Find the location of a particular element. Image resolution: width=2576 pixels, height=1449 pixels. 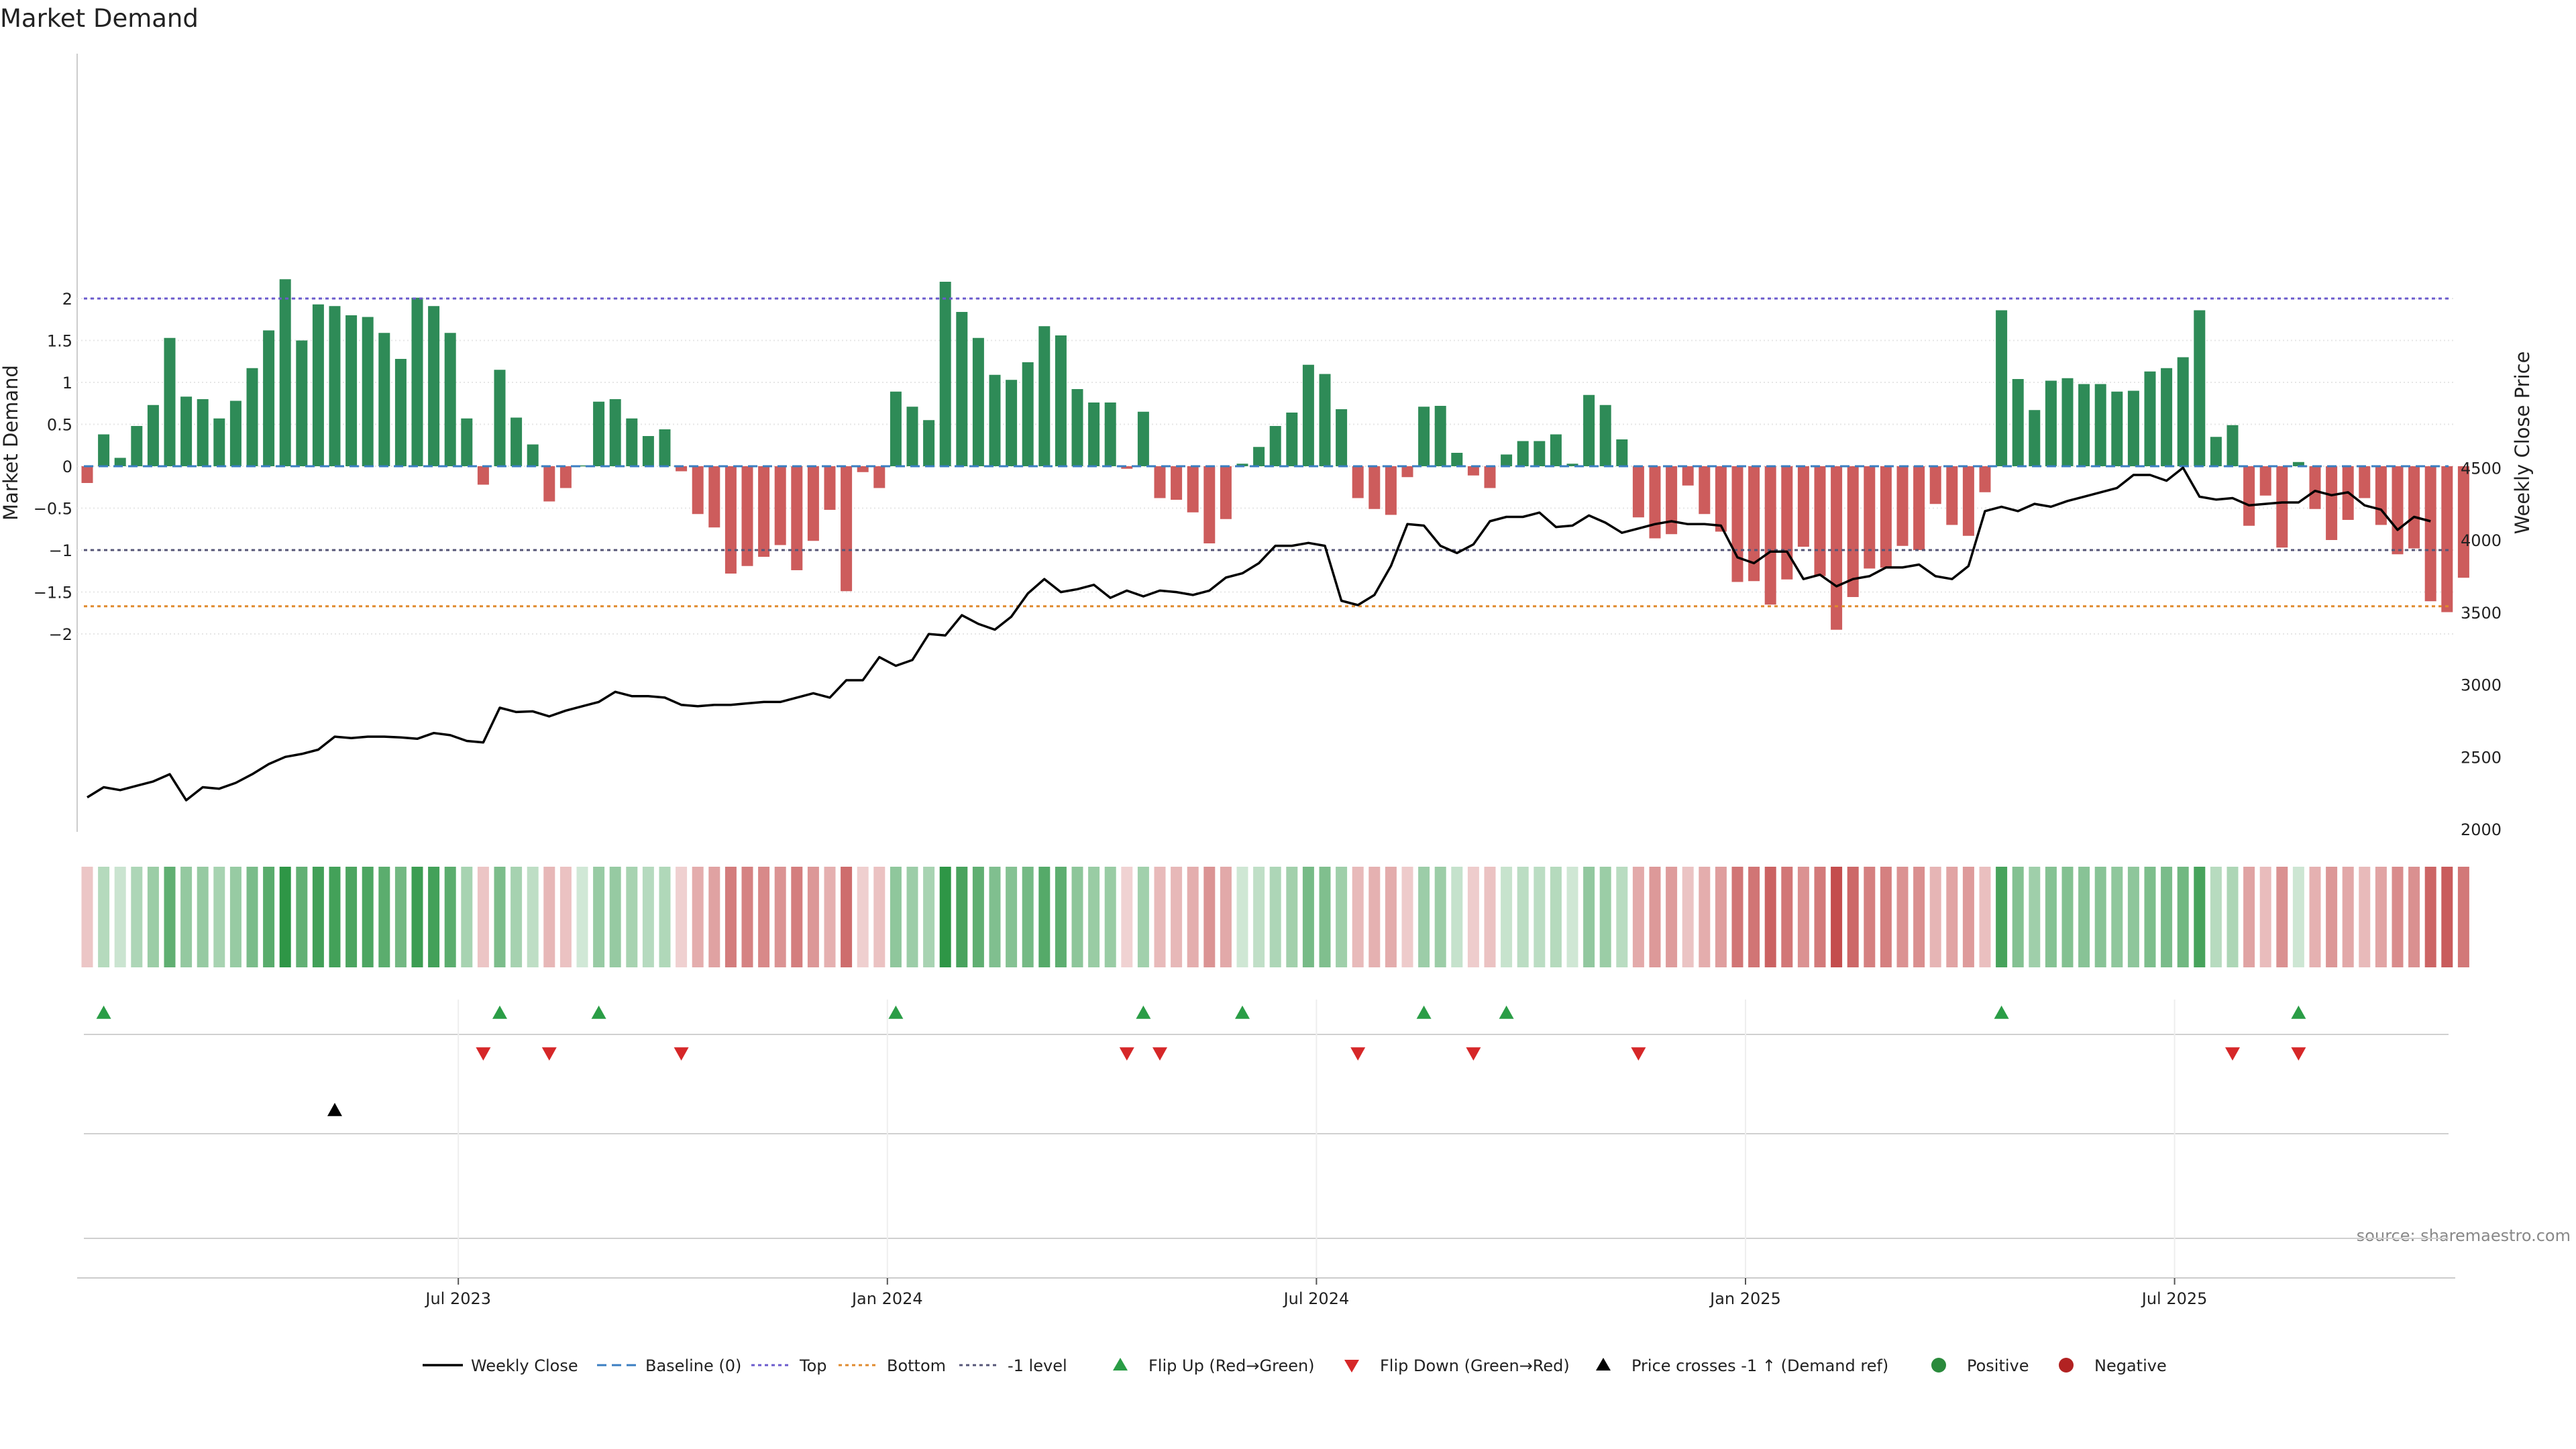

legend-label: Positive is located at coordinates (1998, 1365).